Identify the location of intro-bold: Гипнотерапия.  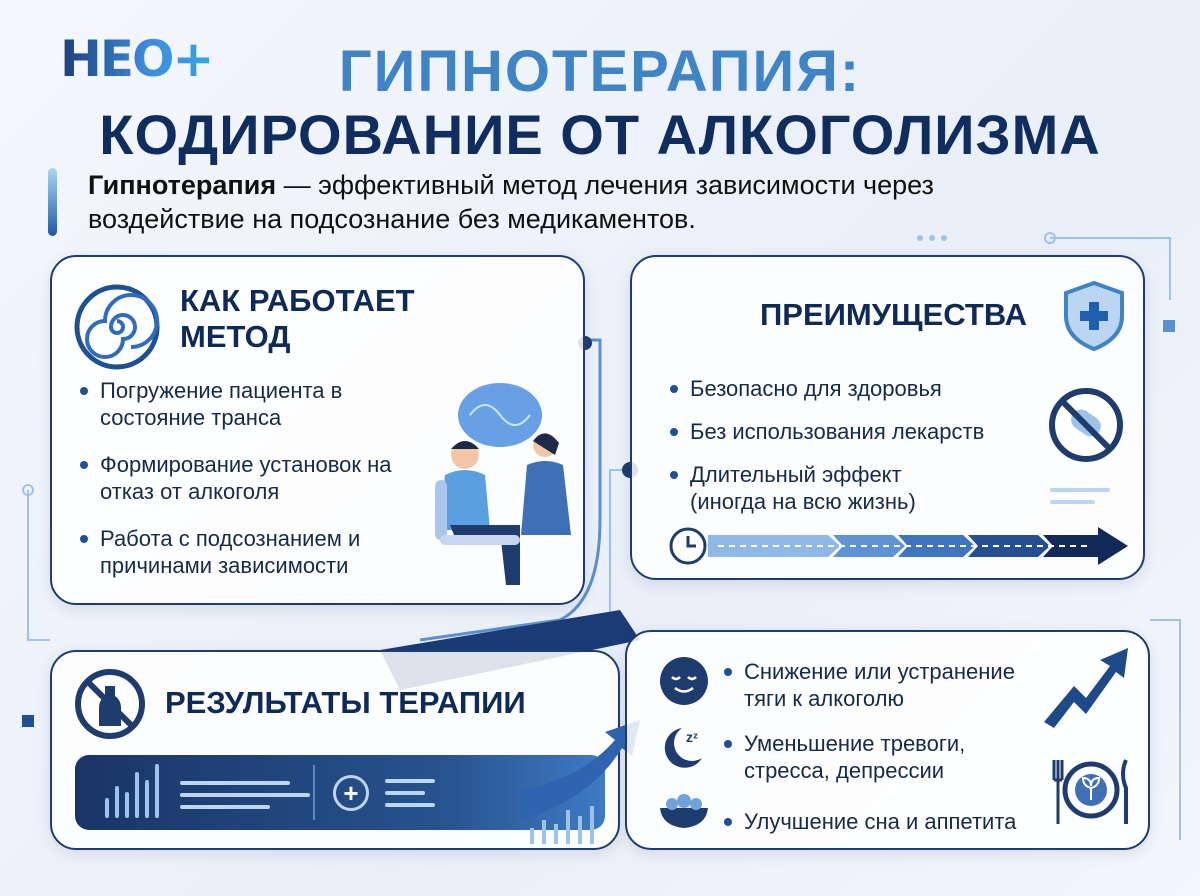
(182, 185).